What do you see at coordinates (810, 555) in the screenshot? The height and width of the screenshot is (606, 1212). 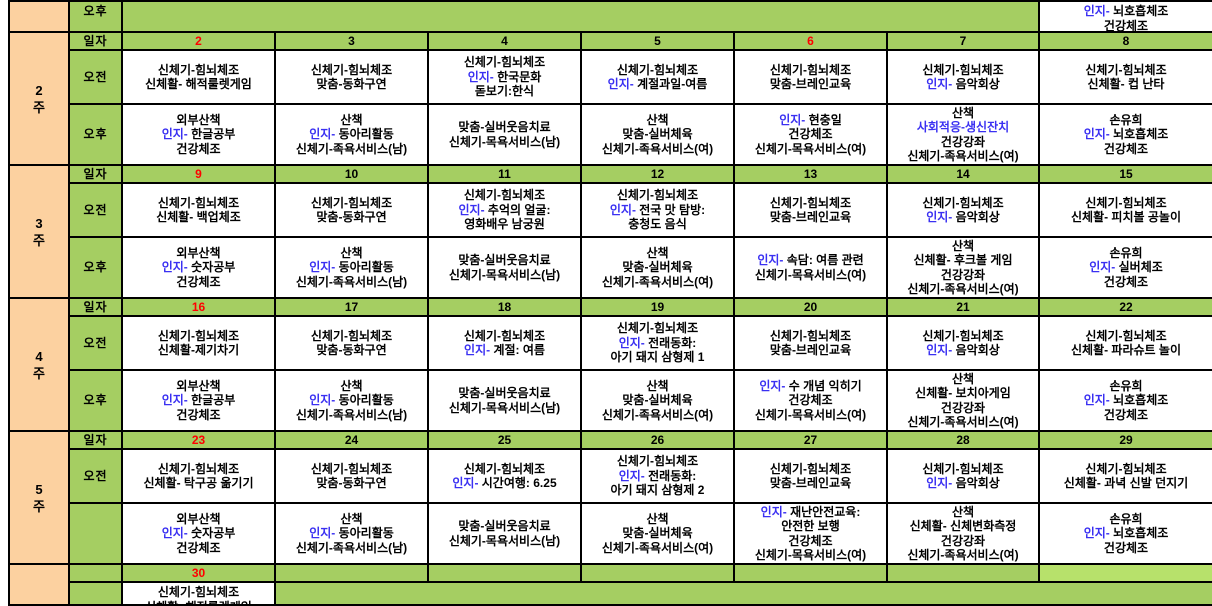 I see `cell-line: 신체기-목욕서비스(여)` at bounding box center [810, 555].